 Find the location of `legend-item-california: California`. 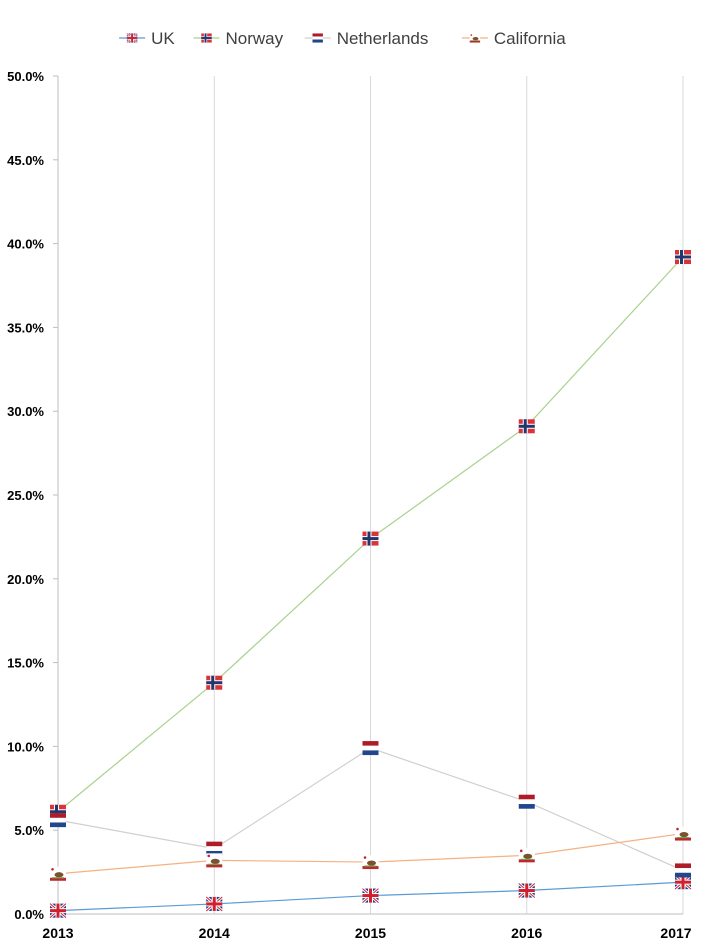

legend-item-california: California is located at coordinates (513, 38).